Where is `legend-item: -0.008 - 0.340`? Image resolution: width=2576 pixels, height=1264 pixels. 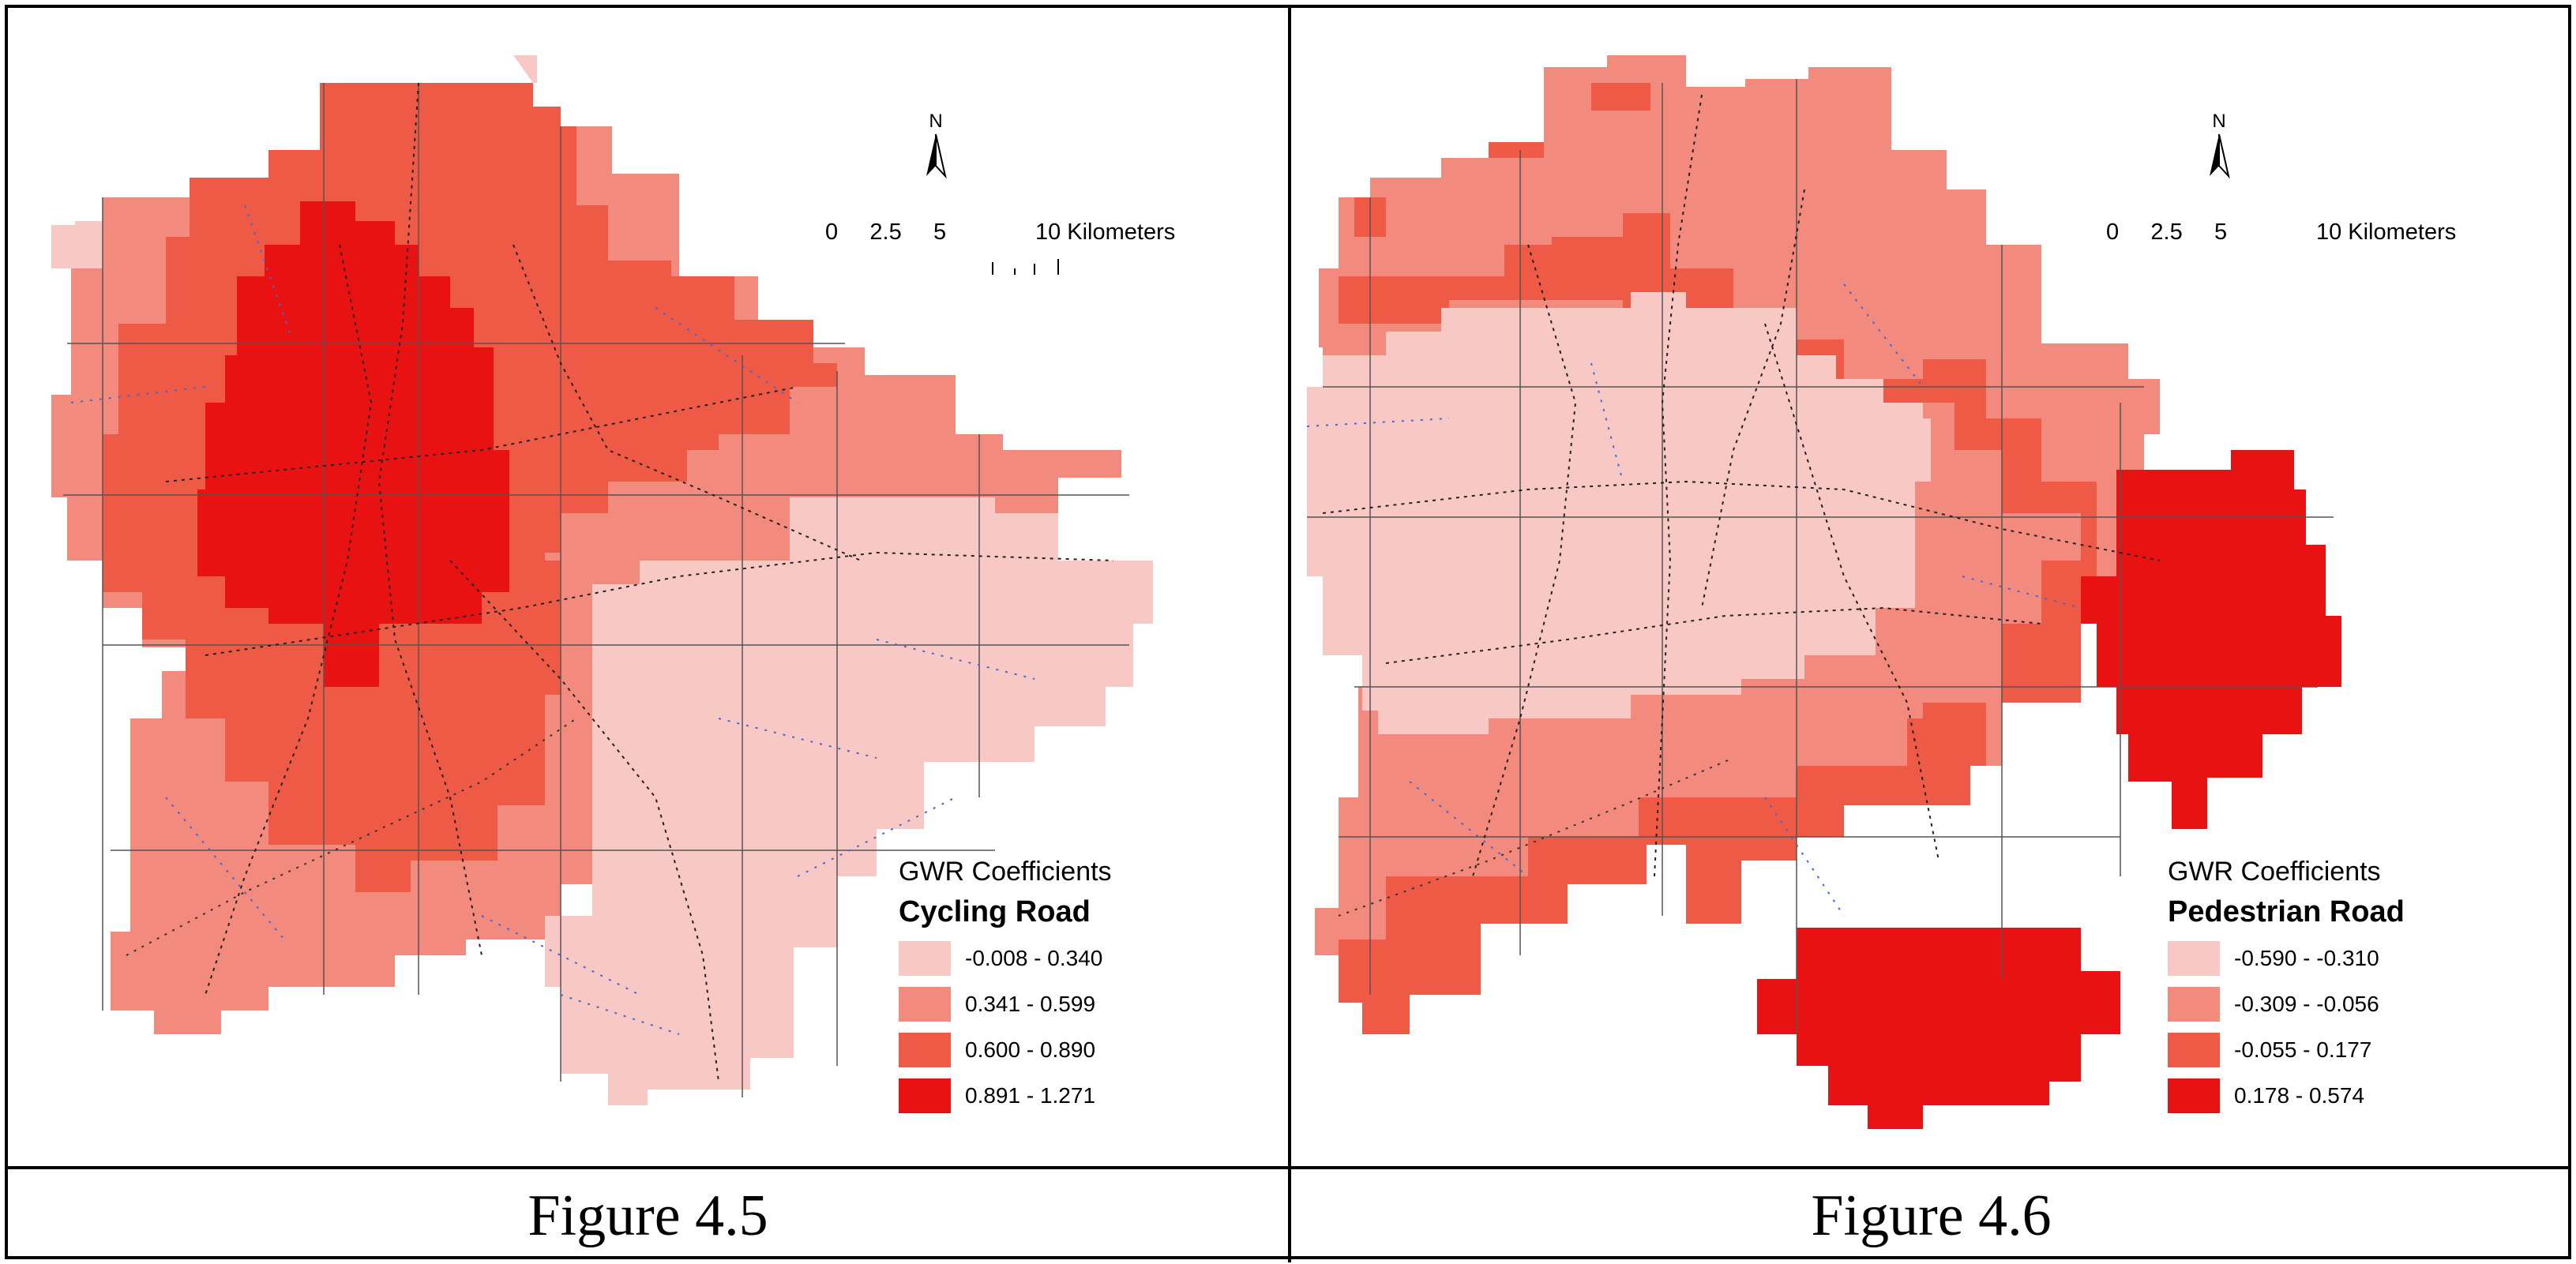 legend-item: -0.008 - 0.340 is located at coordinates (1005, 958).